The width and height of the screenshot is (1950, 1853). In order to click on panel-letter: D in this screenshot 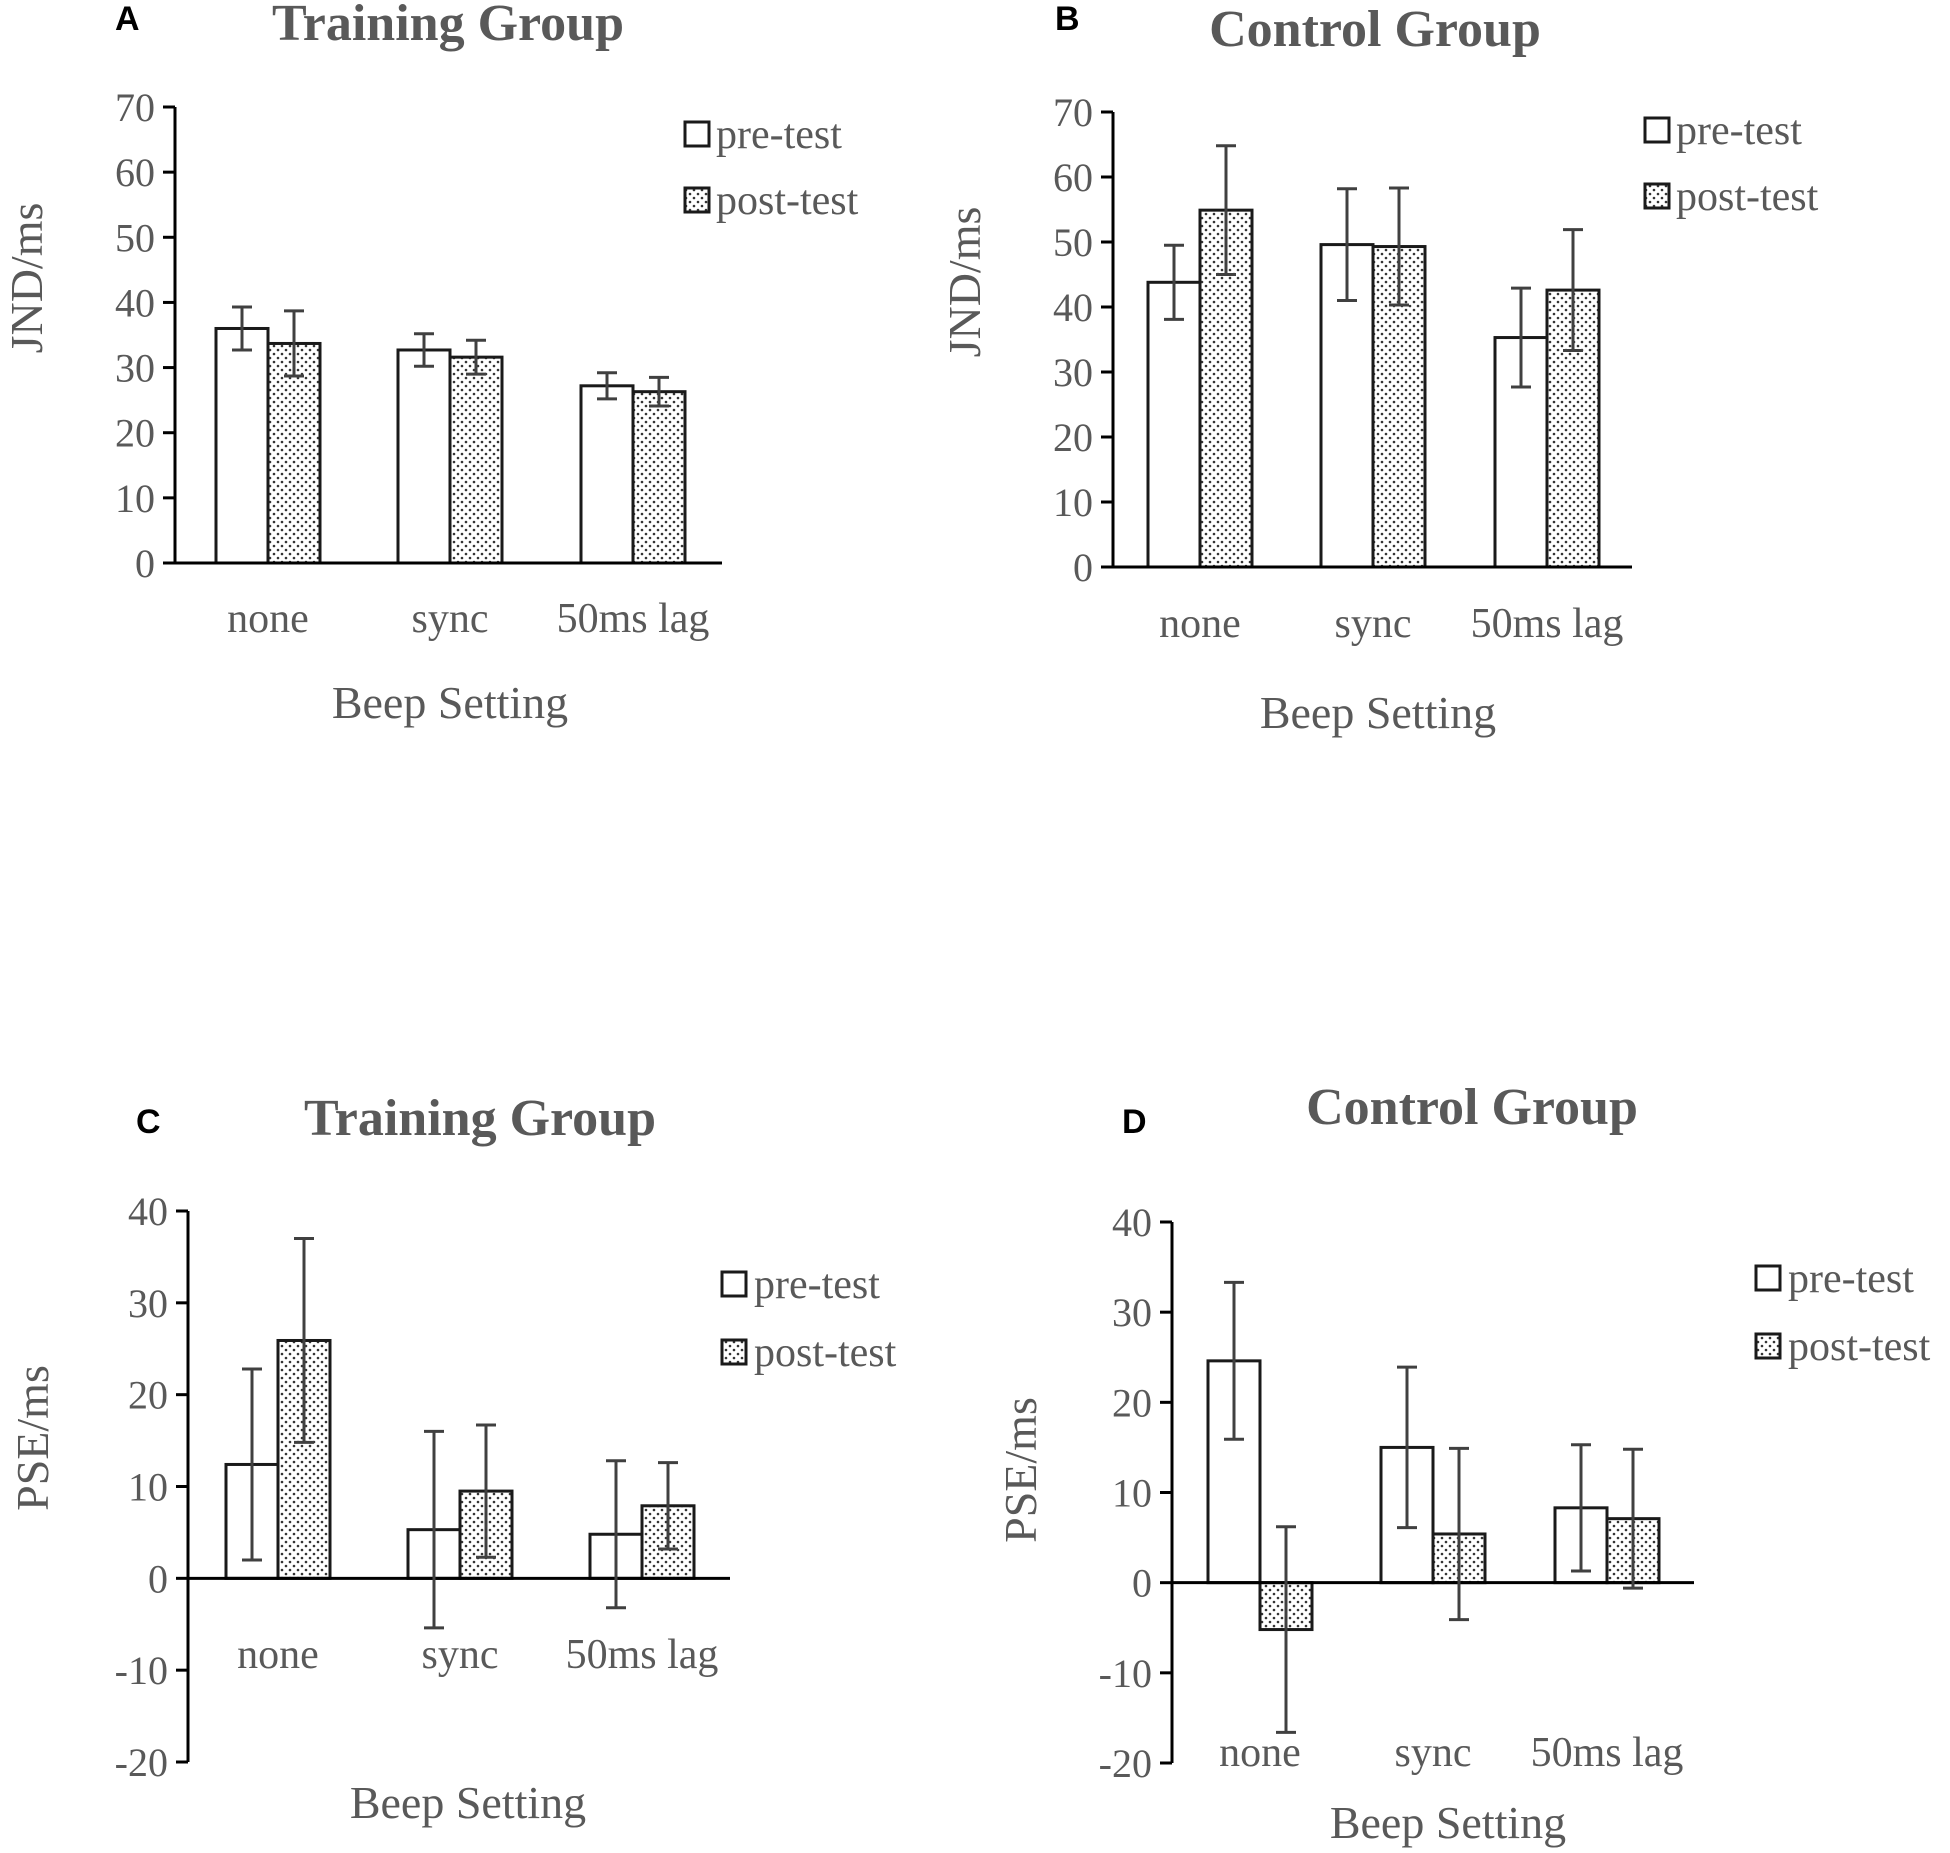, I will do `click(1134, 1122)`.